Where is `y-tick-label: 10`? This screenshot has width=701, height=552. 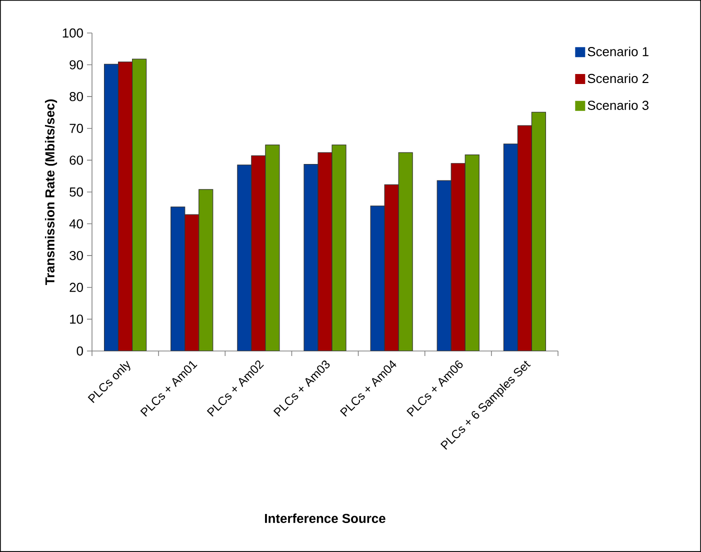
y-tick-label: 10 is located at coordinates (76, 319).